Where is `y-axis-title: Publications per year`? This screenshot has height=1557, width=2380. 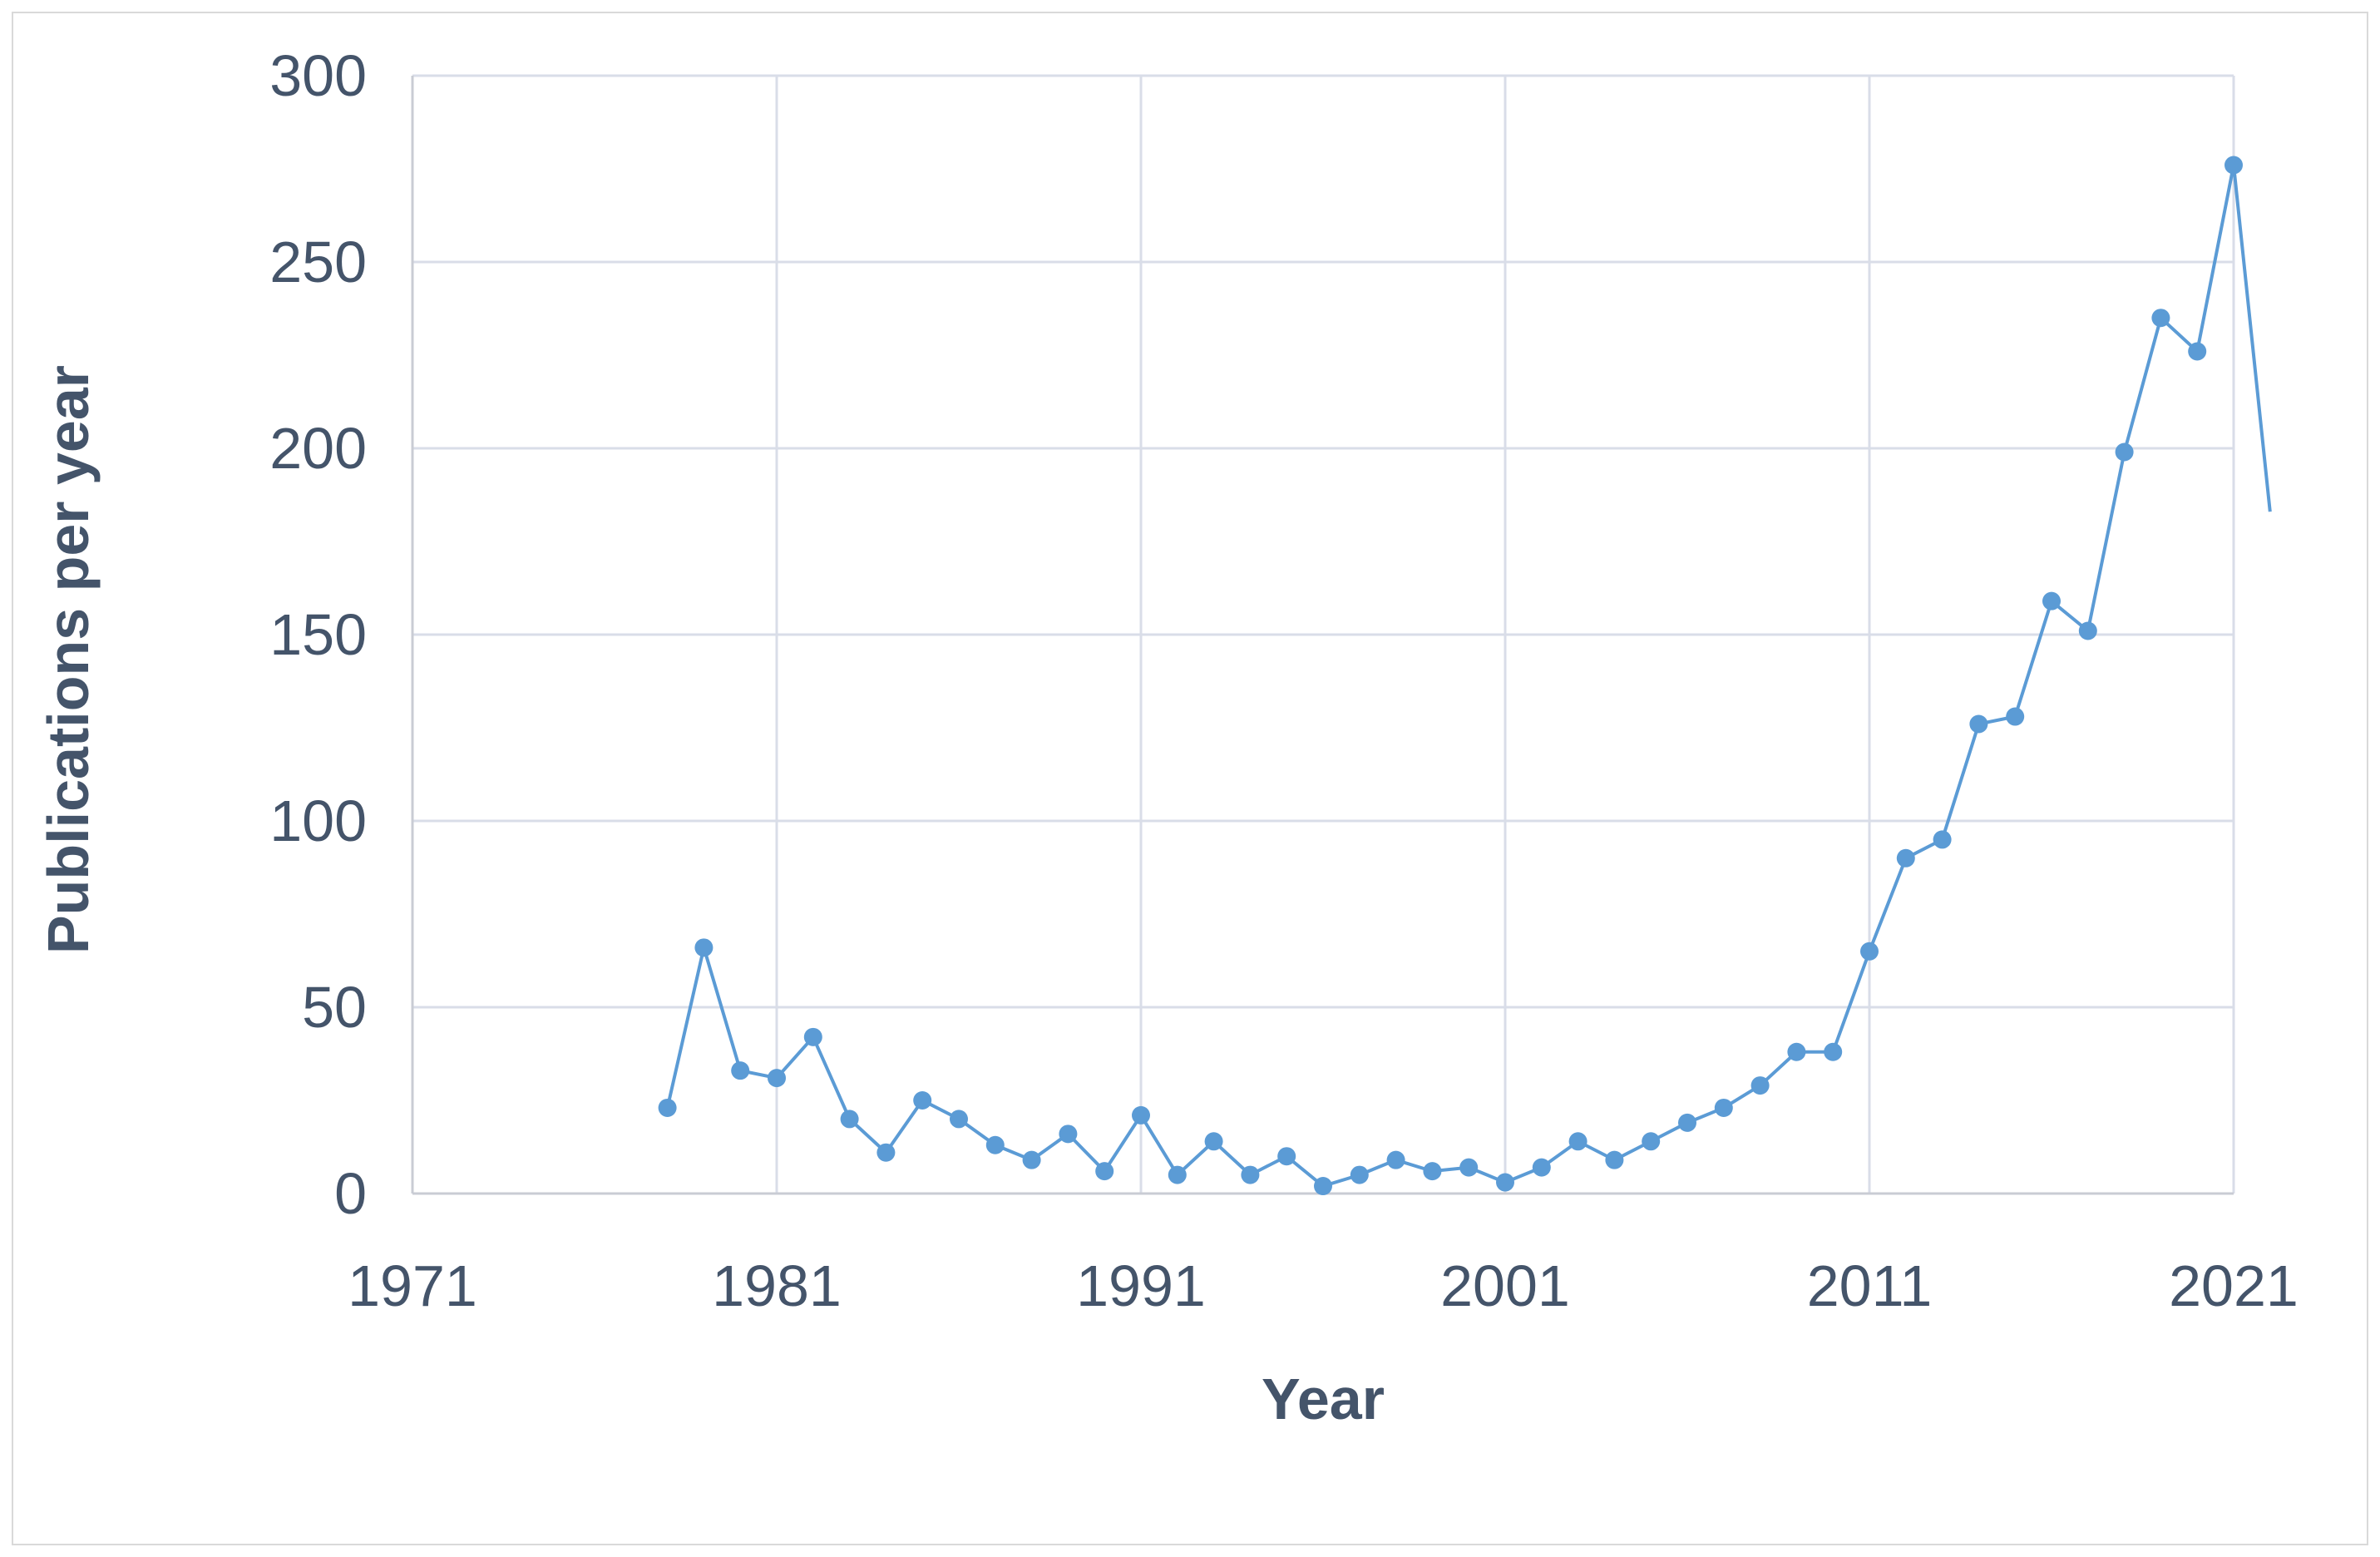 y-axis-title: Publications per year is located at coordinates (68, 659).